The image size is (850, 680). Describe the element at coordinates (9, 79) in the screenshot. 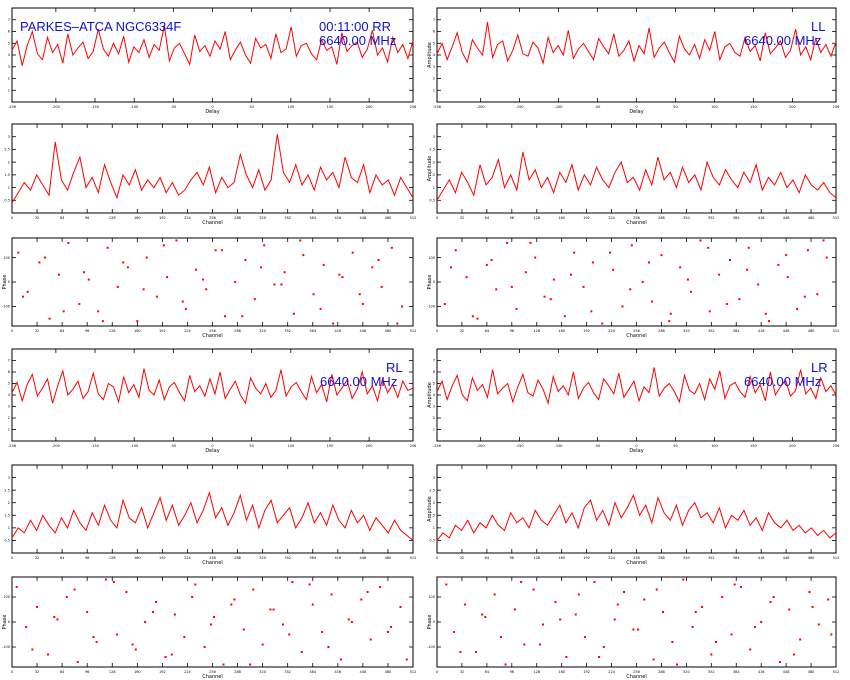

I see `y-tick-label: 2` at that location.